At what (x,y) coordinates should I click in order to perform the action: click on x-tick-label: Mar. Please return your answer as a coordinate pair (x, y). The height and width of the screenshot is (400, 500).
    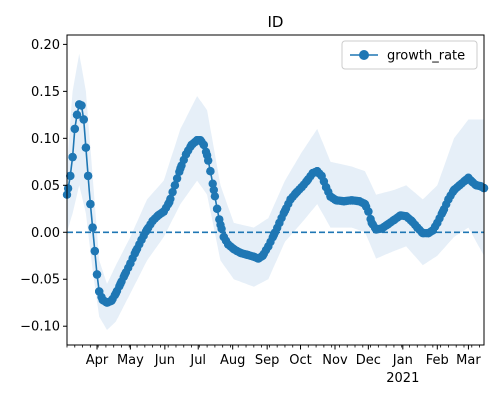
    Looking at the image, I should click on (468, 360).